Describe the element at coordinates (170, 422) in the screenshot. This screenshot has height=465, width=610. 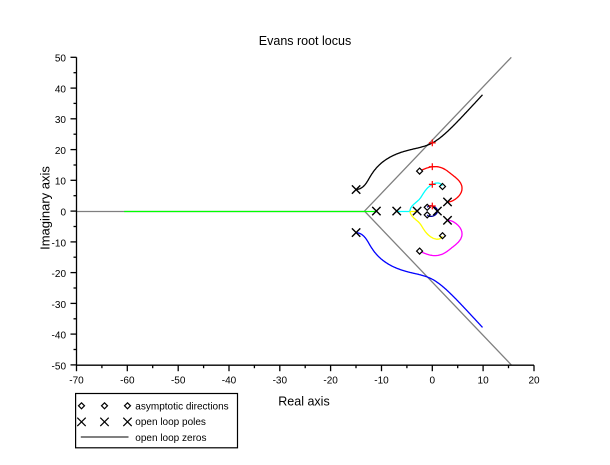
I see `svg-text: open loop poles` at that location.